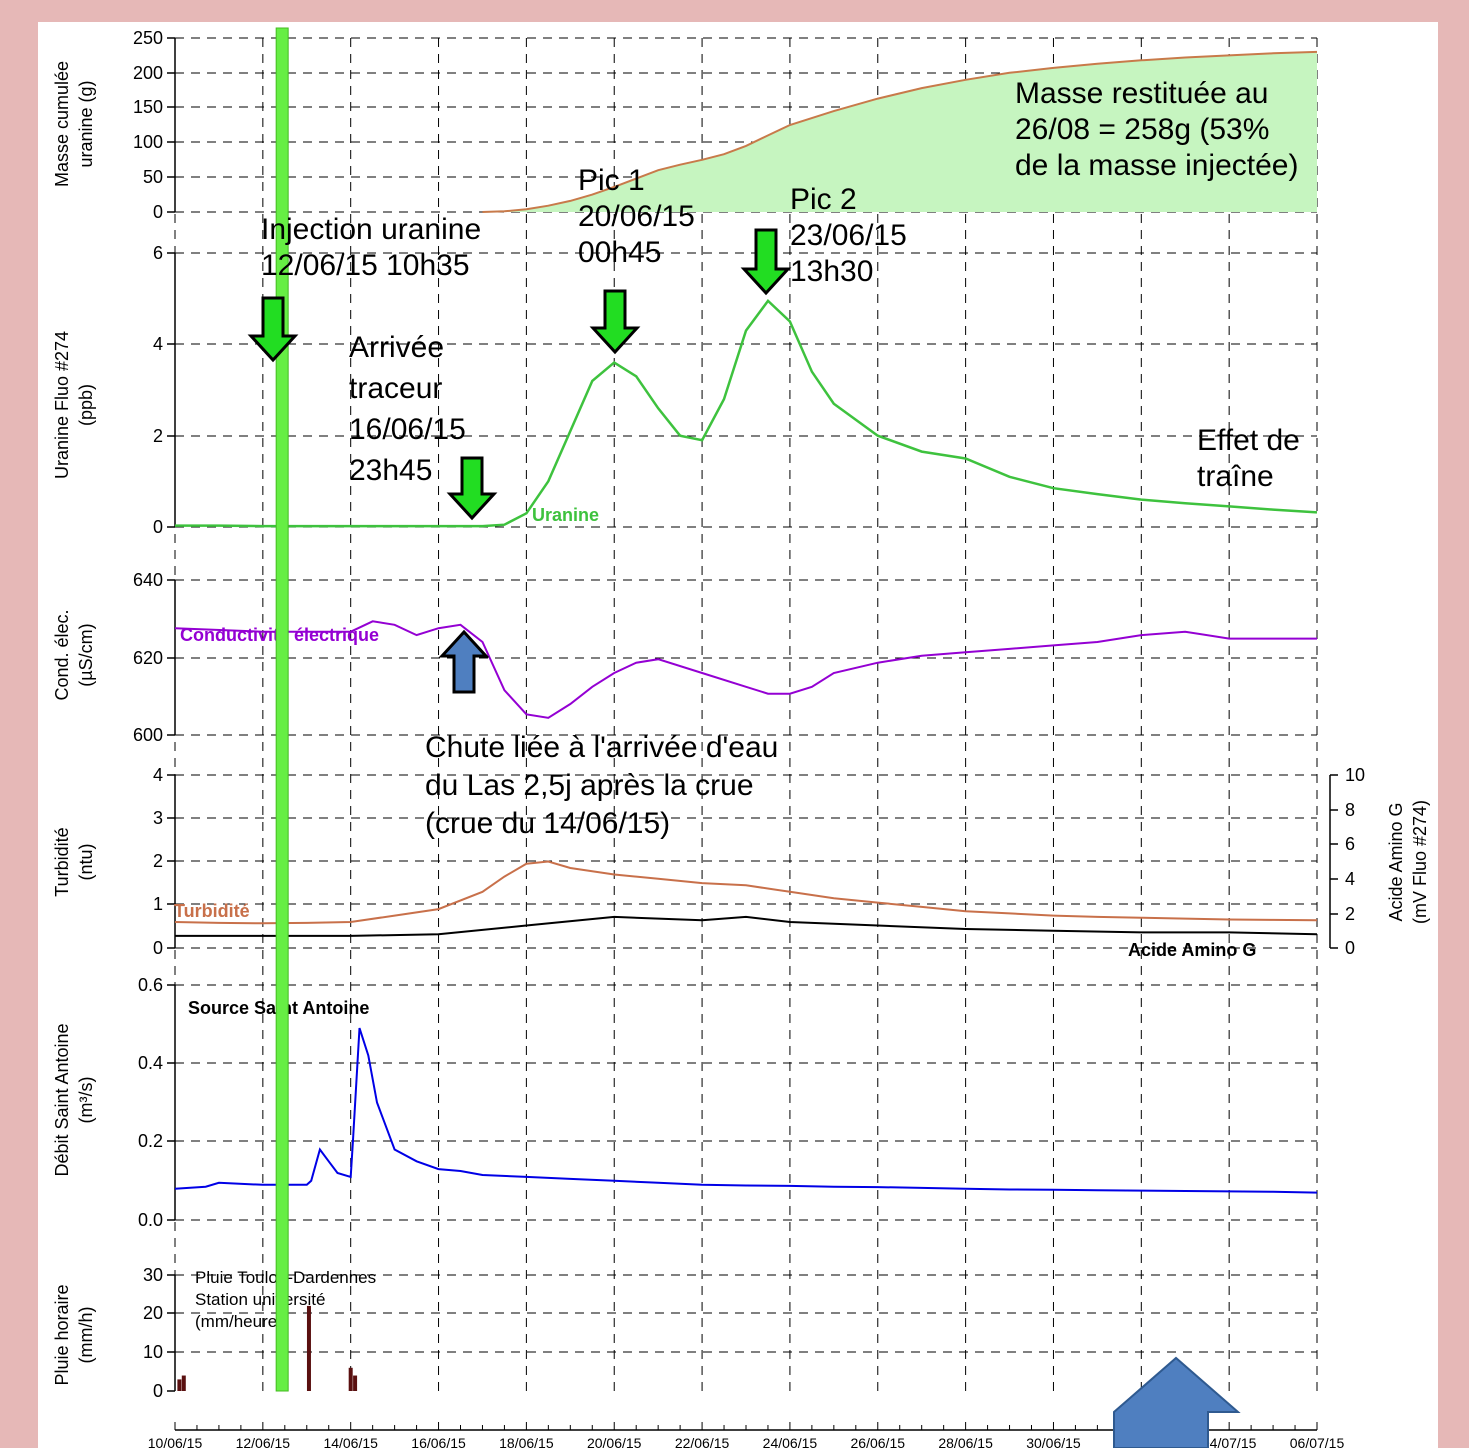 The image size is (1469, 1448). I want to click on x-tick-label: 10/06/15, so click(175, 1441).